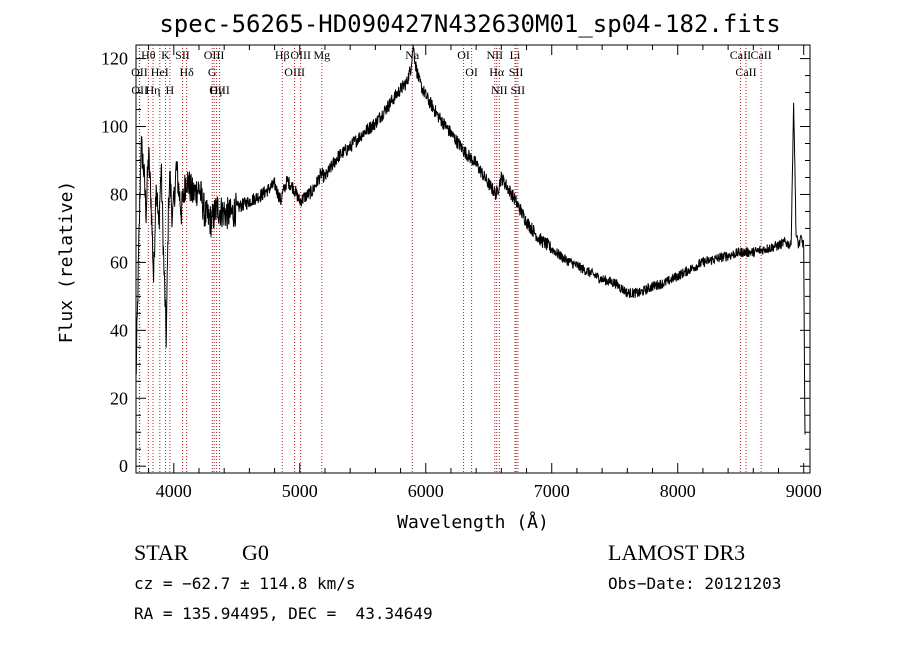 The height and width of the screenshot is (649, 900). What do you see at coordinates (678, 491) in the screenshot?
I see `x-tick-label: 8000` at bounding box center [678, 491].